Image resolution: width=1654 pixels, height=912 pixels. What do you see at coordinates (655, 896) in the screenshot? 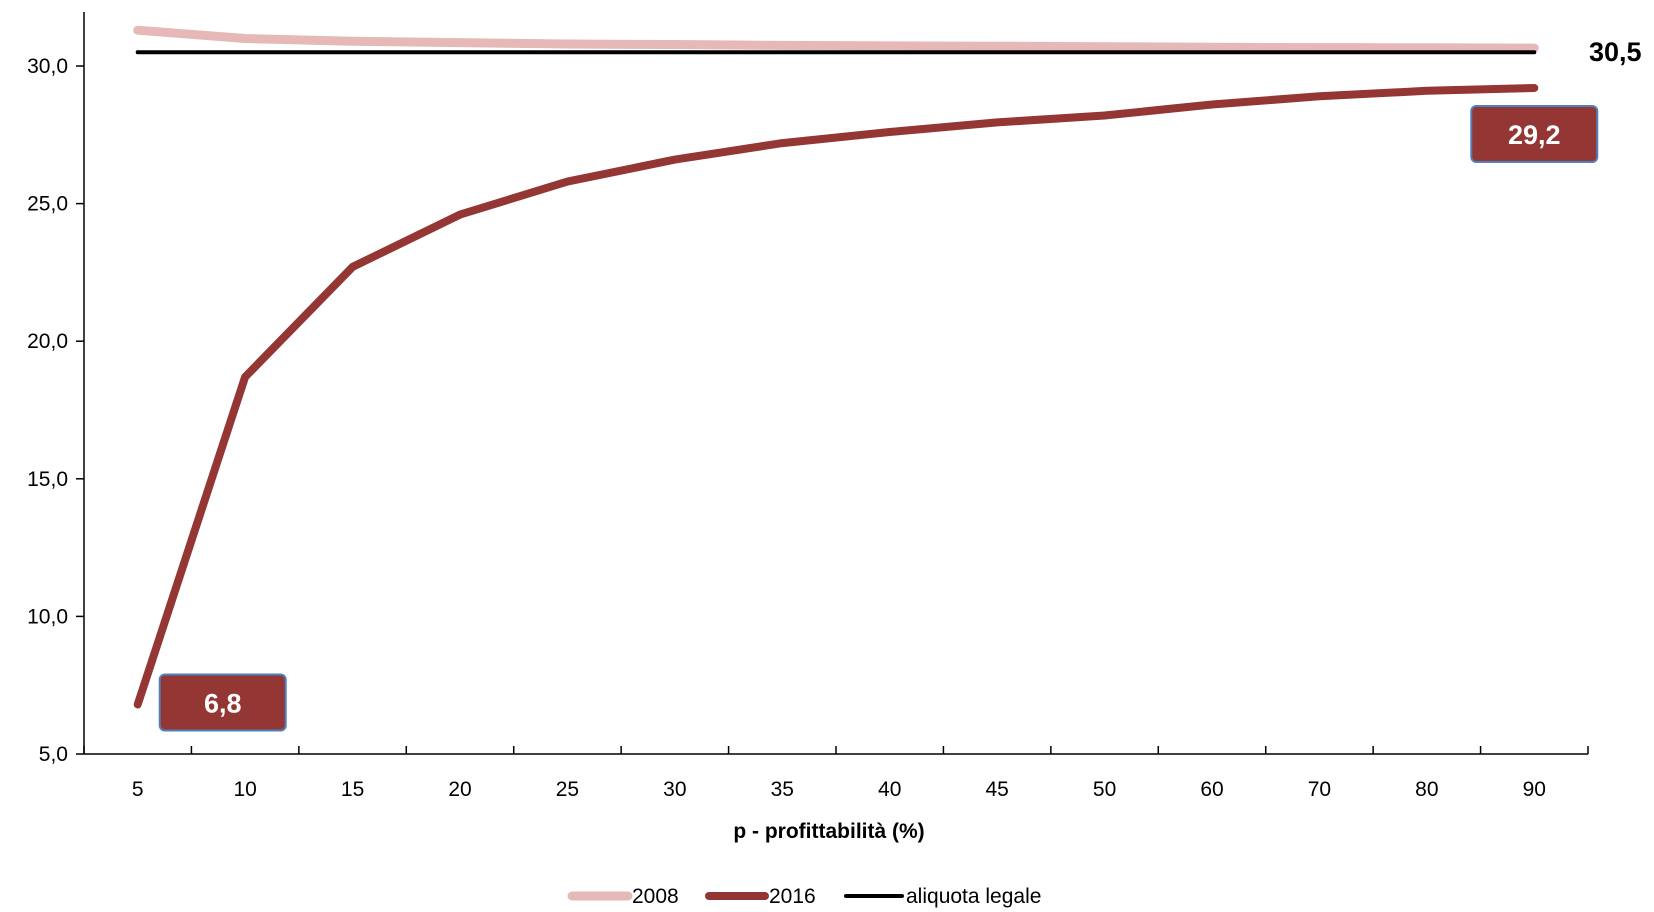
I see `legend-label: 2008` at bounding box center [655, 896].